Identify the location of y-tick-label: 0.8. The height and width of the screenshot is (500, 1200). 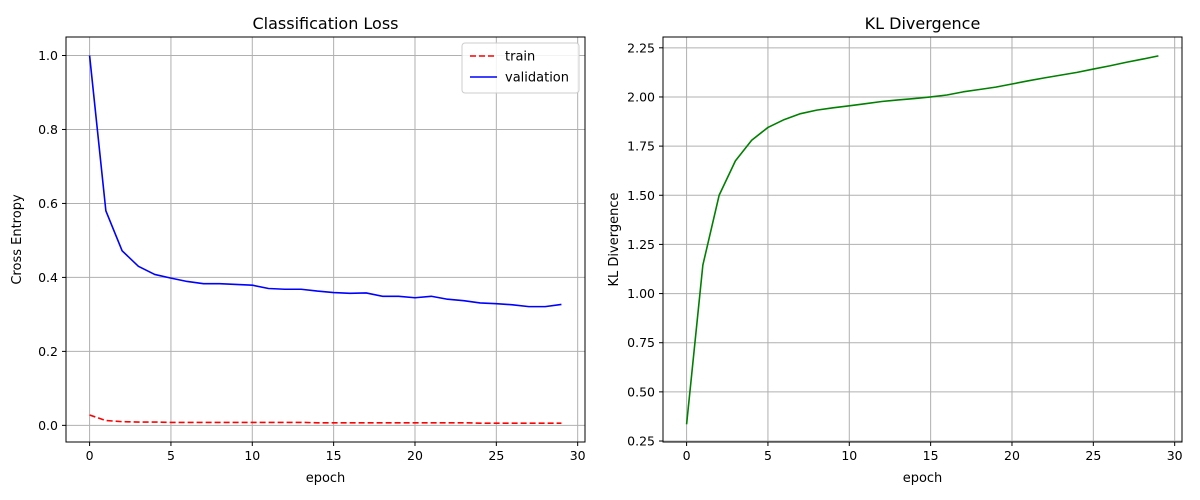
(48, 129).